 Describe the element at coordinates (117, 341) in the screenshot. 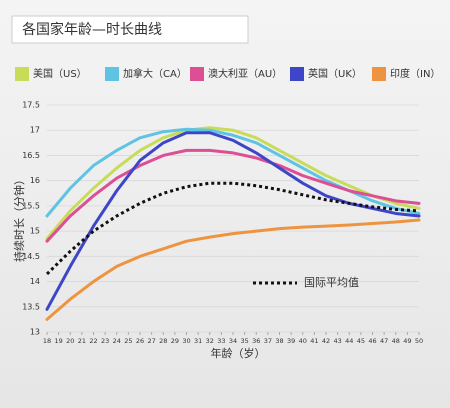

I see `x-tick-label: 24` at that location.